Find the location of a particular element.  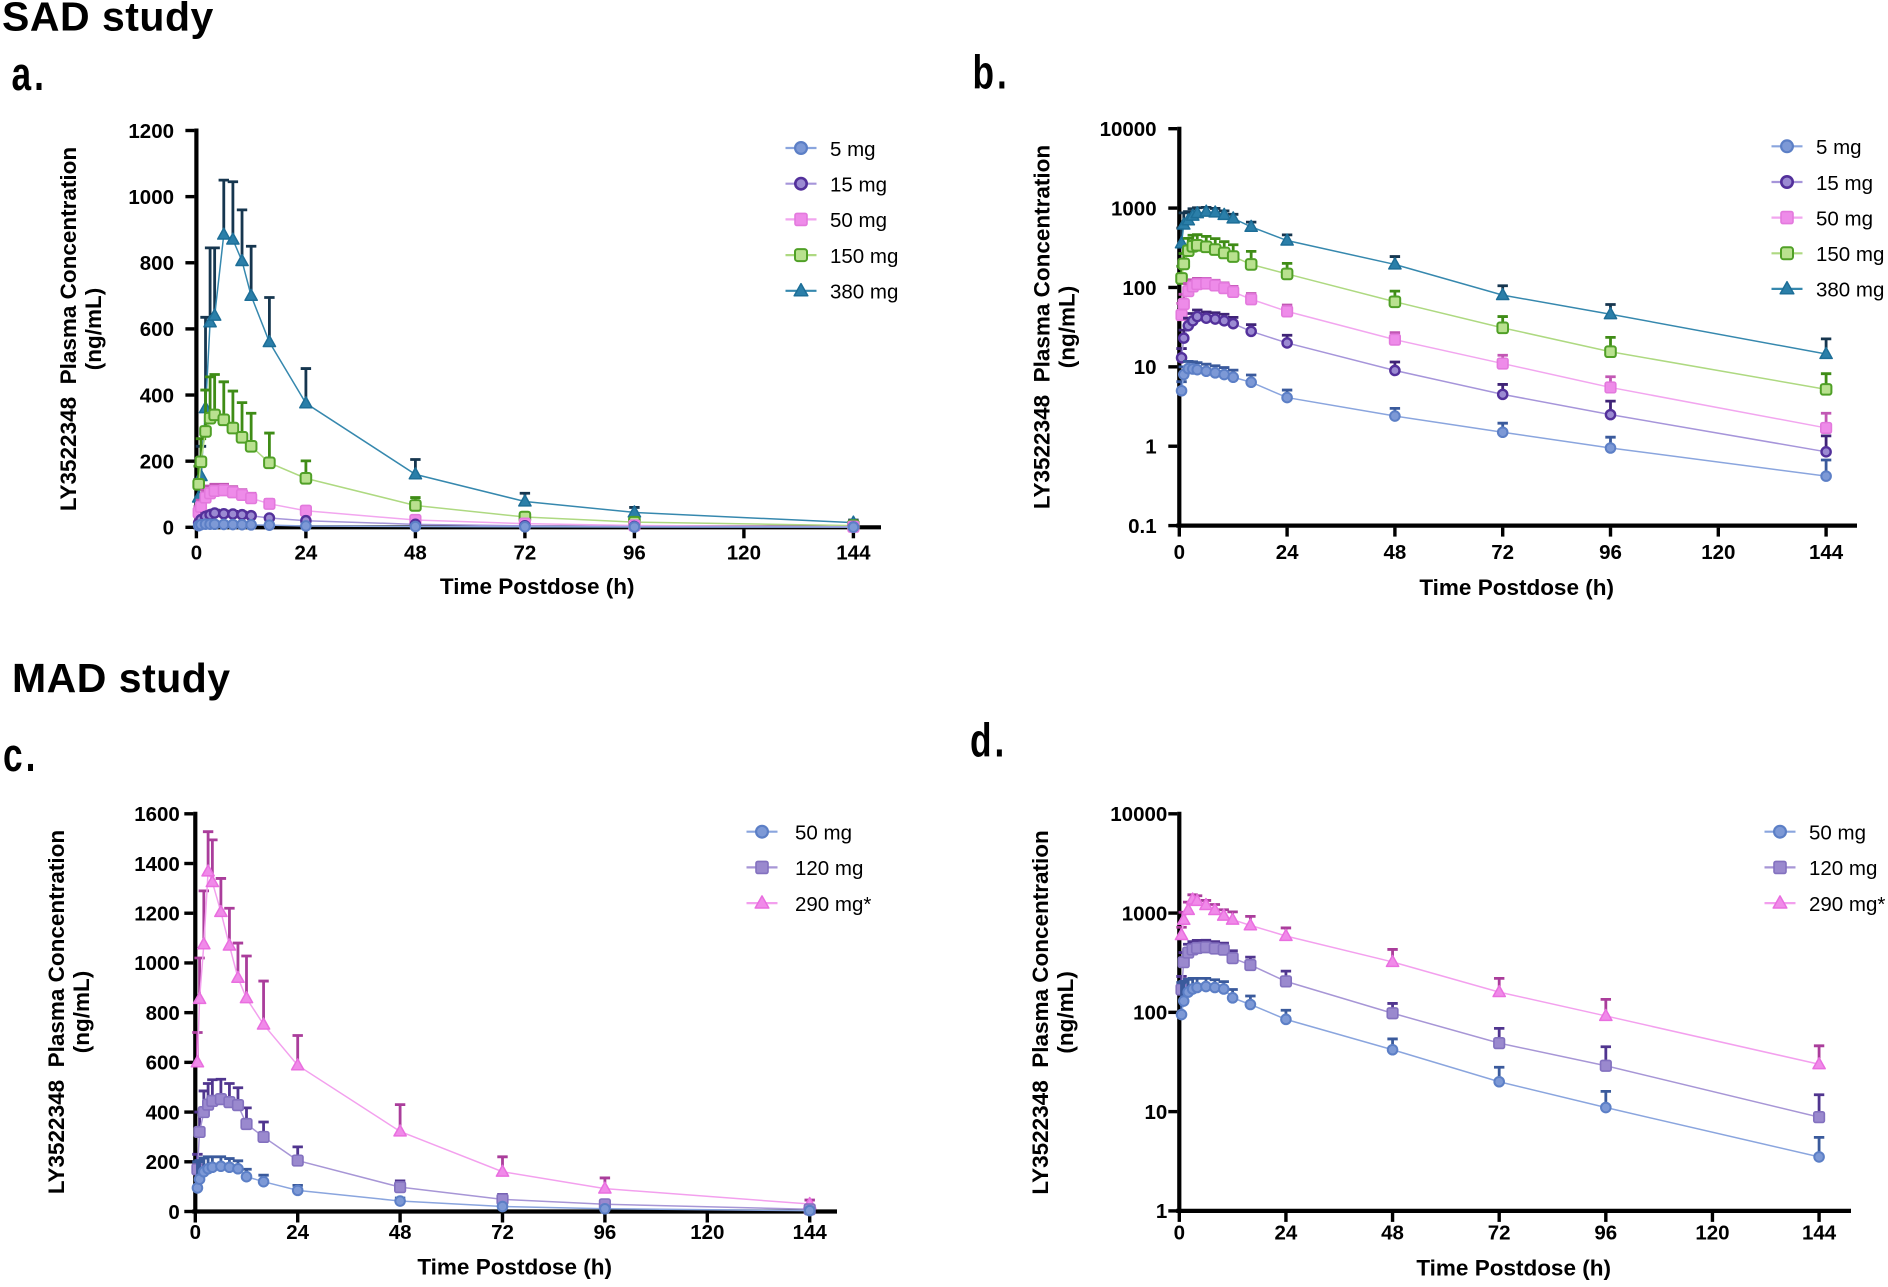

svg-text: SAD study is located at coordinates (108, 20).